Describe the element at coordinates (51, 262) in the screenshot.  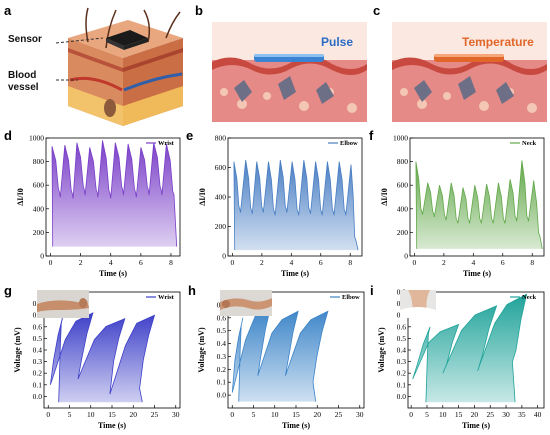
I see `chart-d-xtick-label: 0` at that location.